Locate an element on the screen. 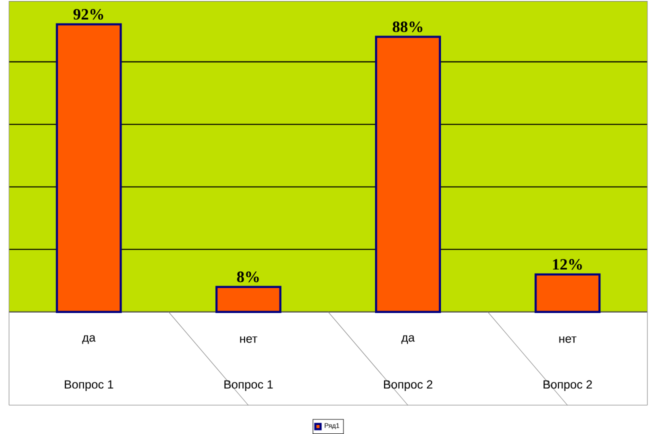 The image size is (650, 434). data-label: 8% is located at coordinates (248, 277).